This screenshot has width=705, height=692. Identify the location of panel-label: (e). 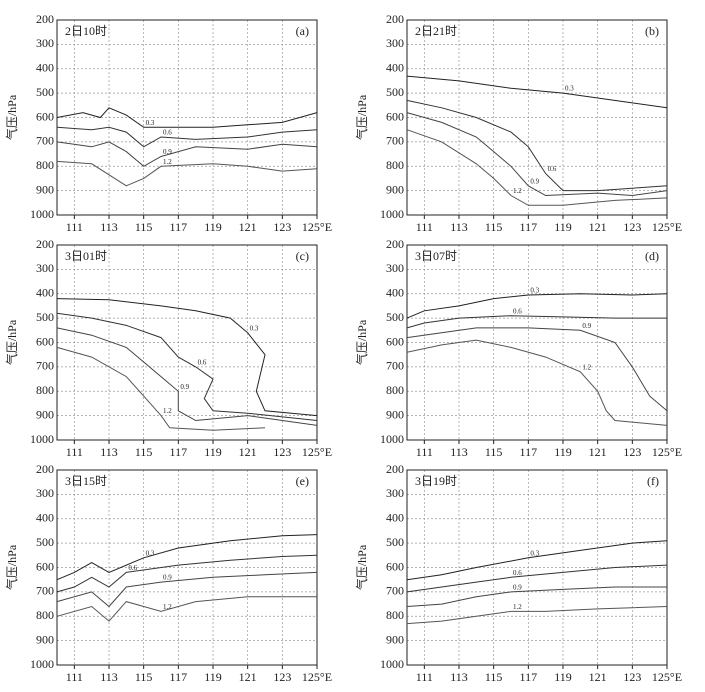
(302, 481).